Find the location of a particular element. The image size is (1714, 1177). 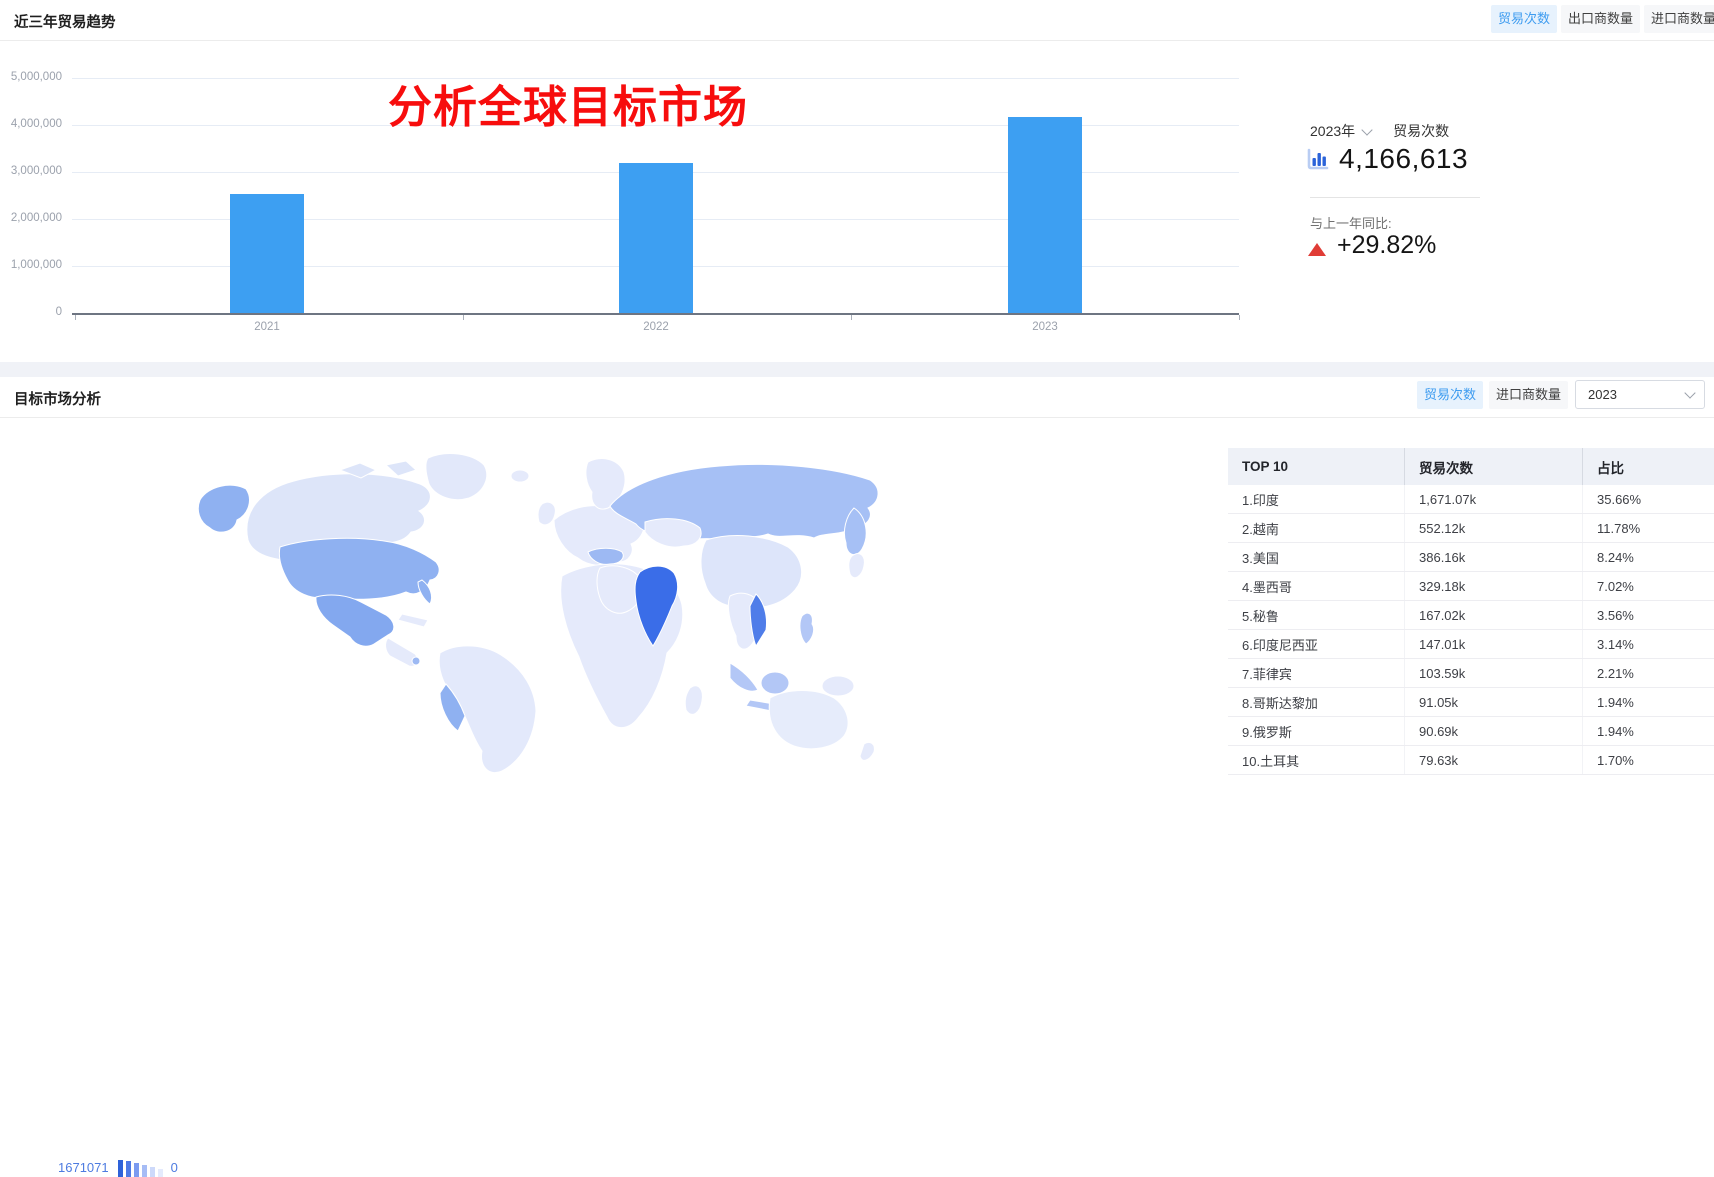

table-cell: 5.秘鲁 is located at coordinates (1316, 615).